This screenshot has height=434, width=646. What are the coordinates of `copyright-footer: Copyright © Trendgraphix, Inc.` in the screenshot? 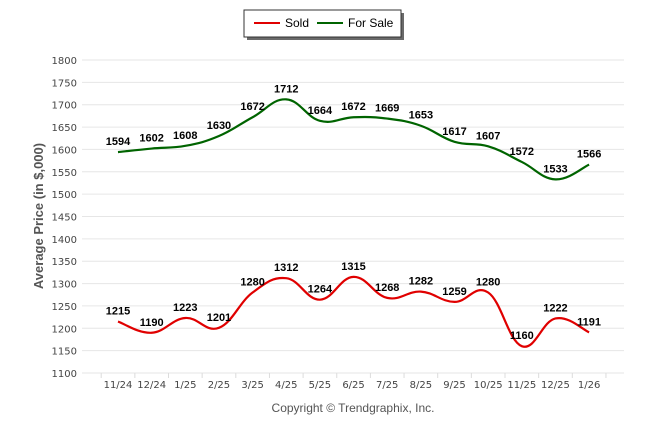 It's located at (353, 408).